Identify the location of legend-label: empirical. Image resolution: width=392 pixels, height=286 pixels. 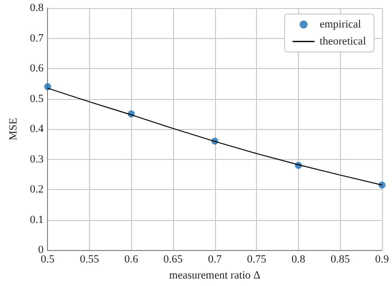
(341, 24).